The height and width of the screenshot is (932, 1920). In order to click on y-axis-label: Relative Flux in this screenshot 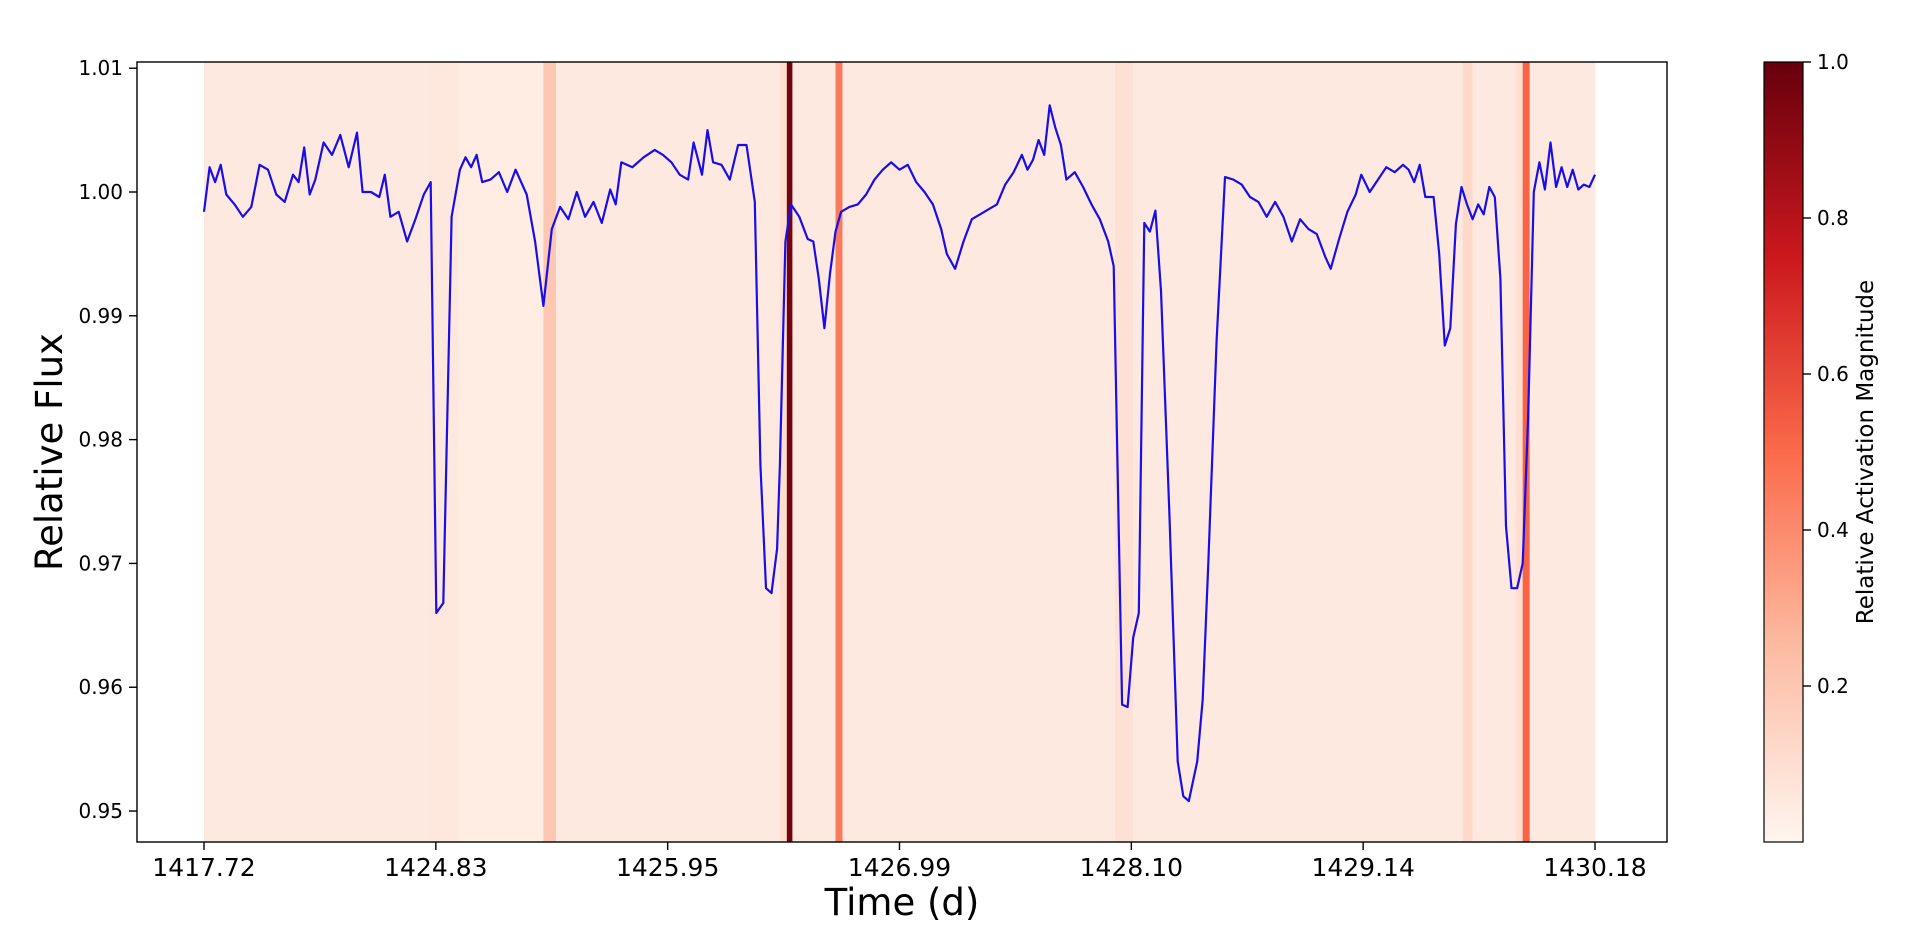, I will do `click(49, 452)`.